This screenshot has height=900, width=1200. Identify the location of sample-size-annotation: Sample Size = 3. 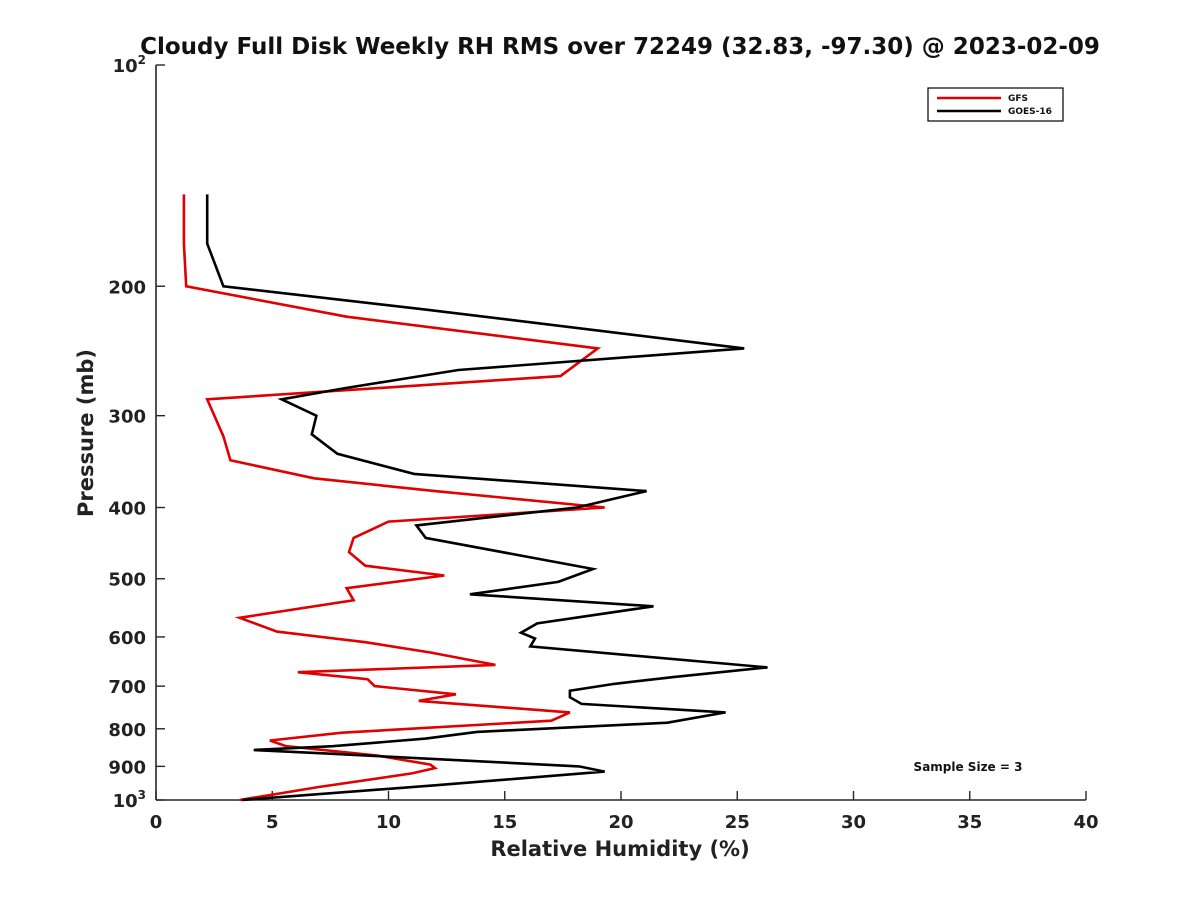
(968, 767).